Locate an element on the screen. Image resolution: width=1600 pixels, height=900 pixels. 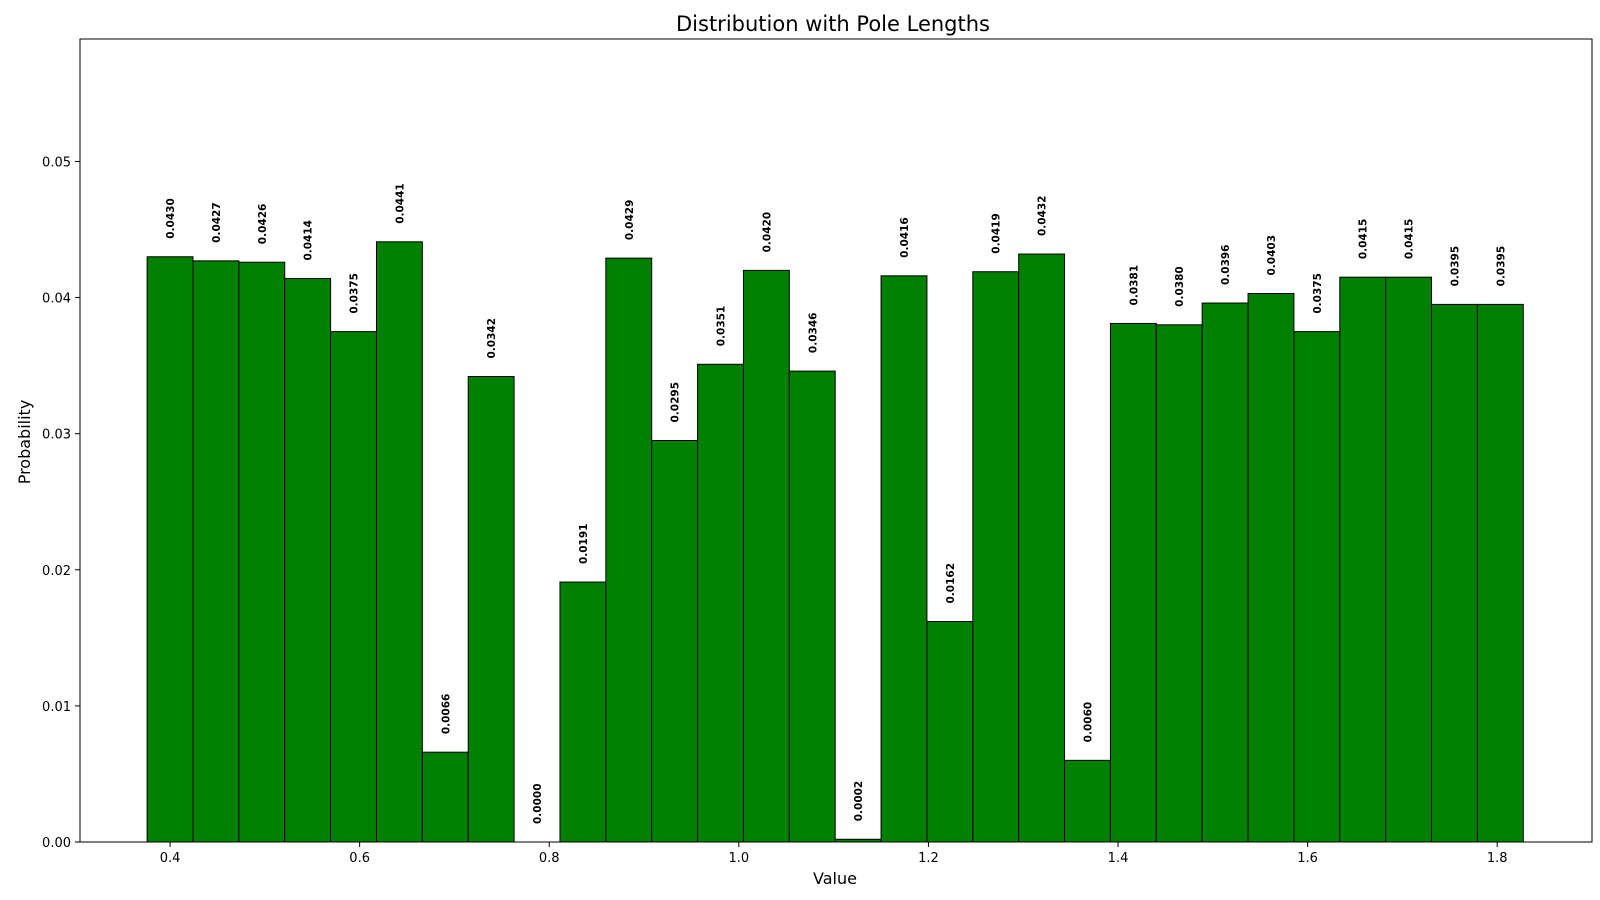
y-tick-label: 0.01 is located at coordinates (56, 707).